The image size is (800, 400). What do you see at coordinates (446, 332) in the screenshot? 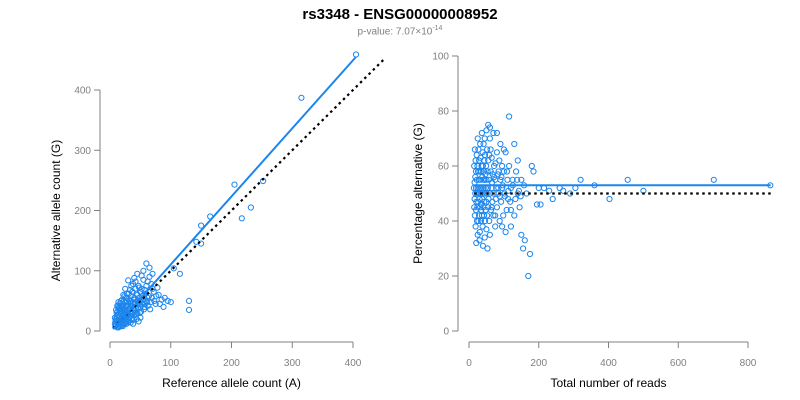
I see `y-tick-label: 0` at bounding box center [446, 332].